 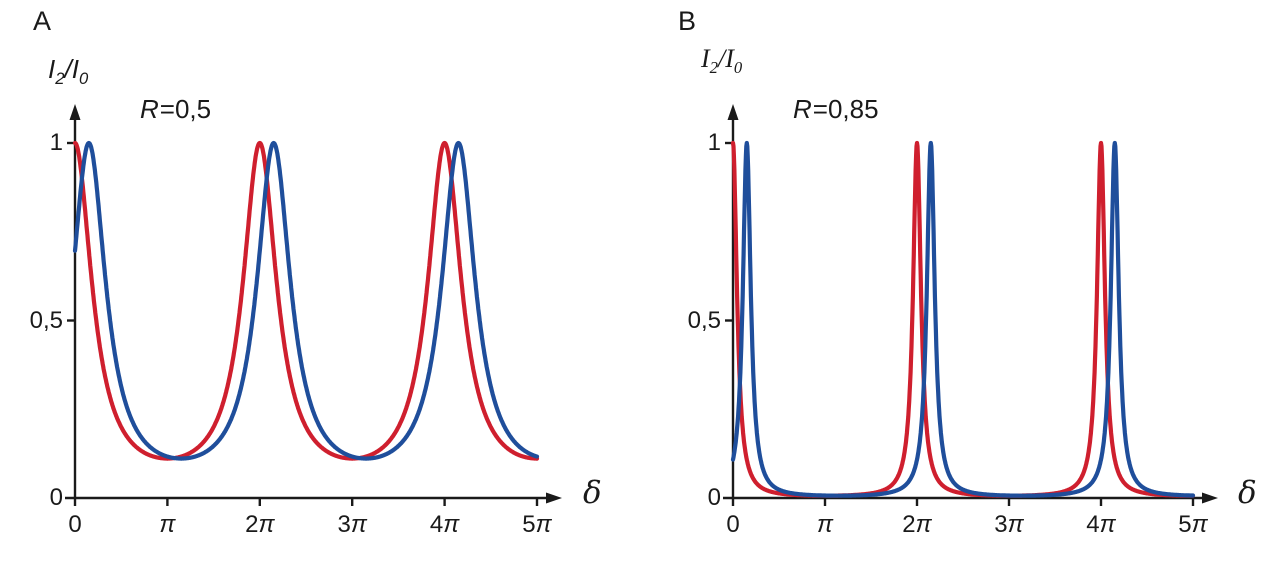 What do you see at coordinates (185, 109) in the screenshot?
I see `reflectivity-value: =0,5` at bounding box center [185, 109].